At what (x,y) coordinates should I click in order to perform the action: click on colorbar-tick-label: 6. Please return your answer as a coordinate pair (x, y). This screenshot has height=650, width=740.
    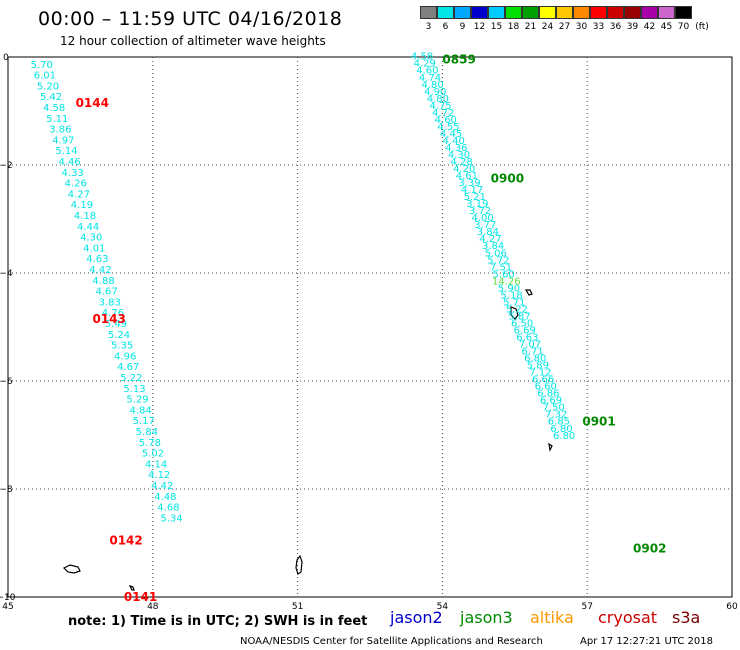
    Looking at the image, I should click on (445, 27).